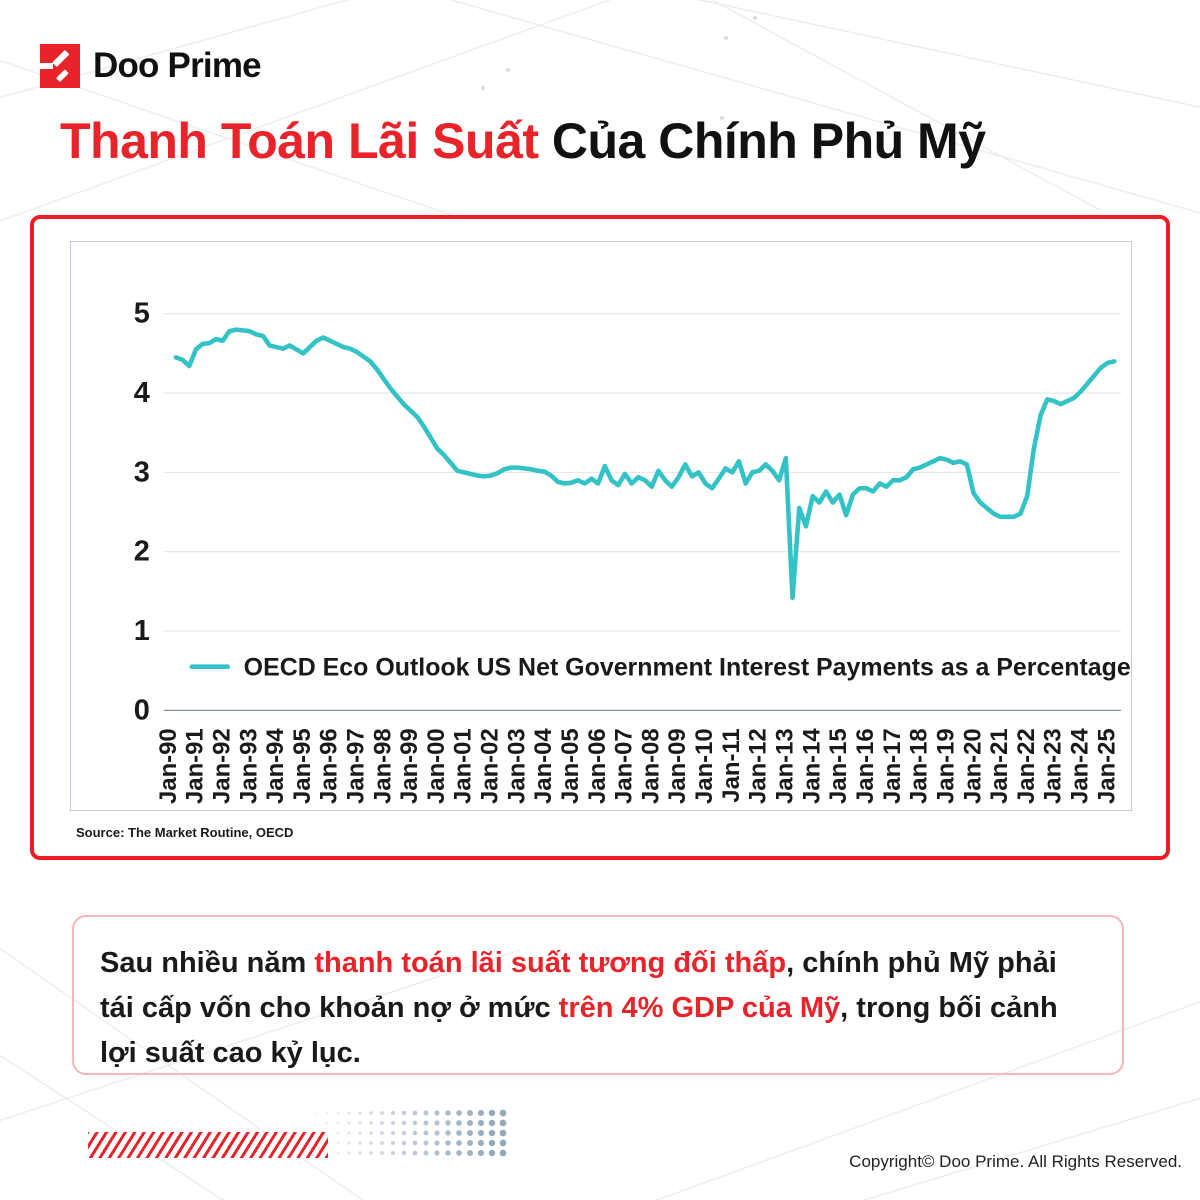  Describe the element at coordinates (731, 765) in the screenshot. I see `x-axis-tick-jan-11: Jan-11` at that location.